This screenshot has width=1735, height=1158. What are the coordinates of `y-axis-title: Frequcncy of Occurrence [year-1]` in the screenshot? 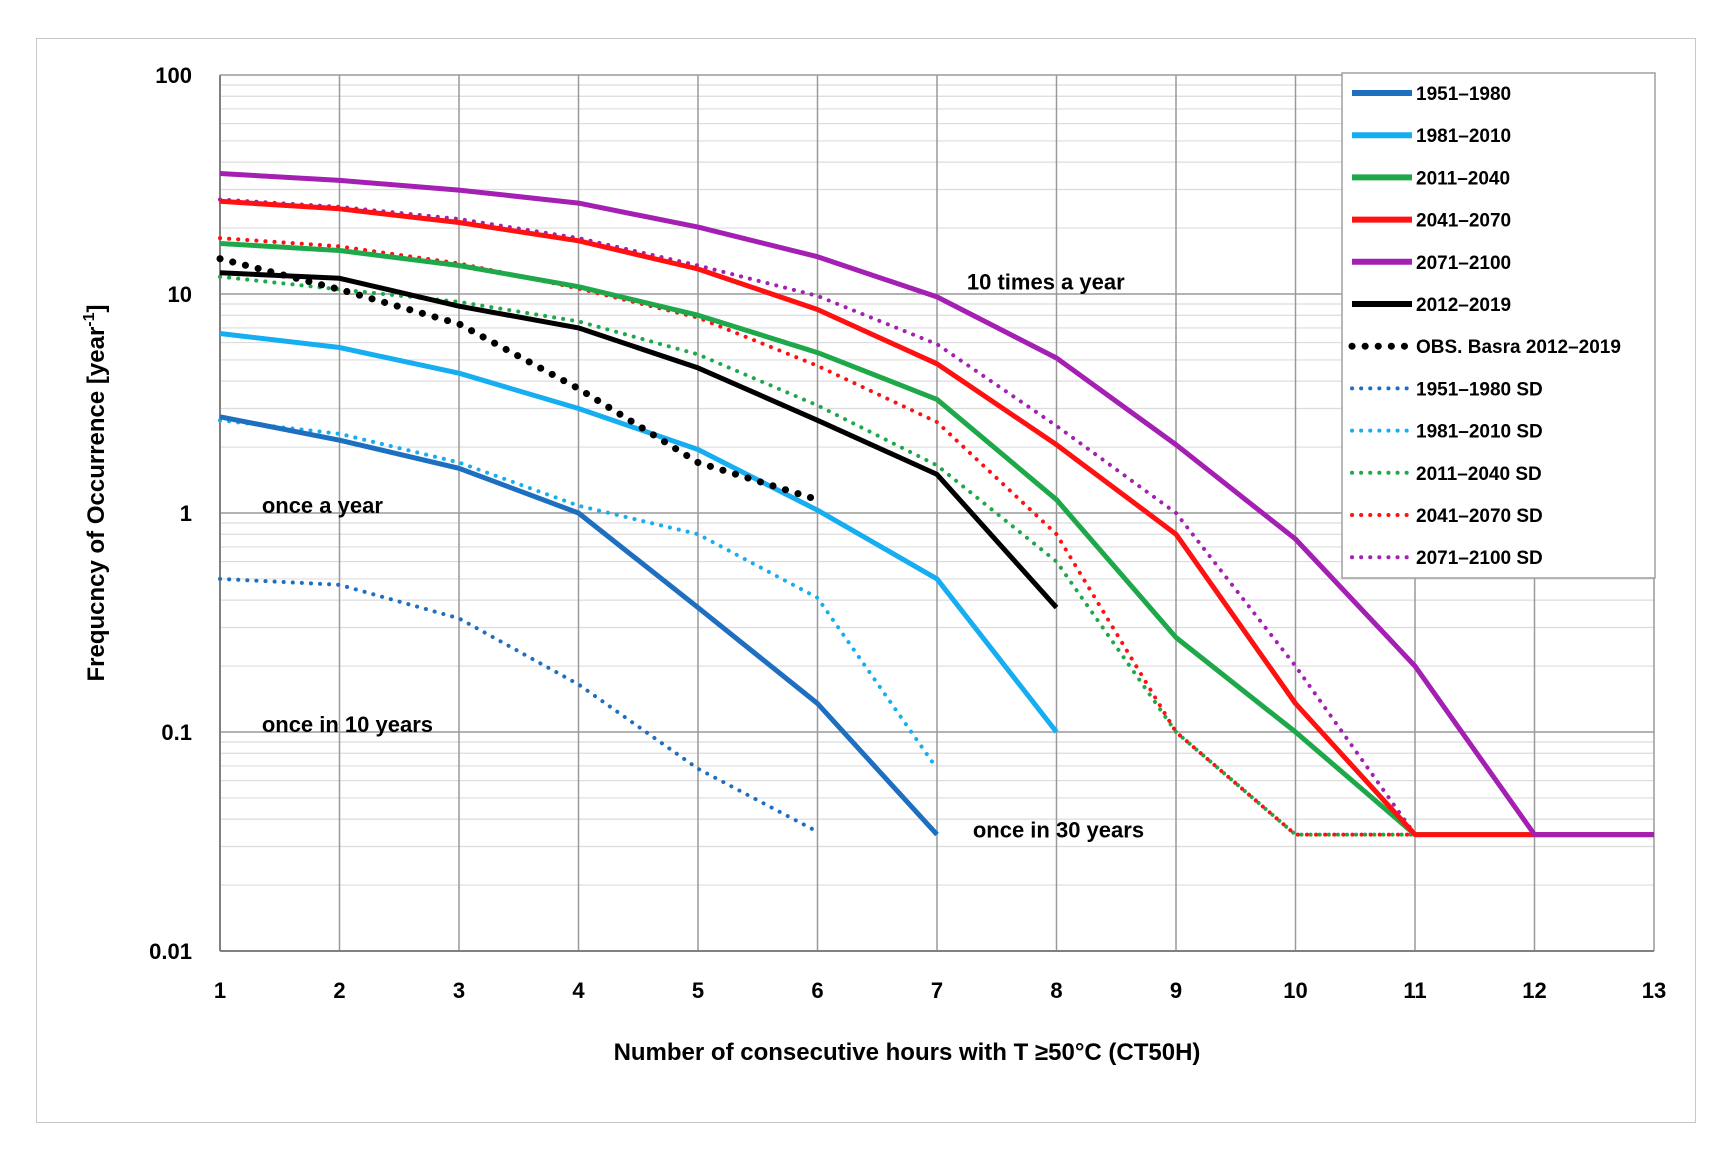 It's located at (95, 492).